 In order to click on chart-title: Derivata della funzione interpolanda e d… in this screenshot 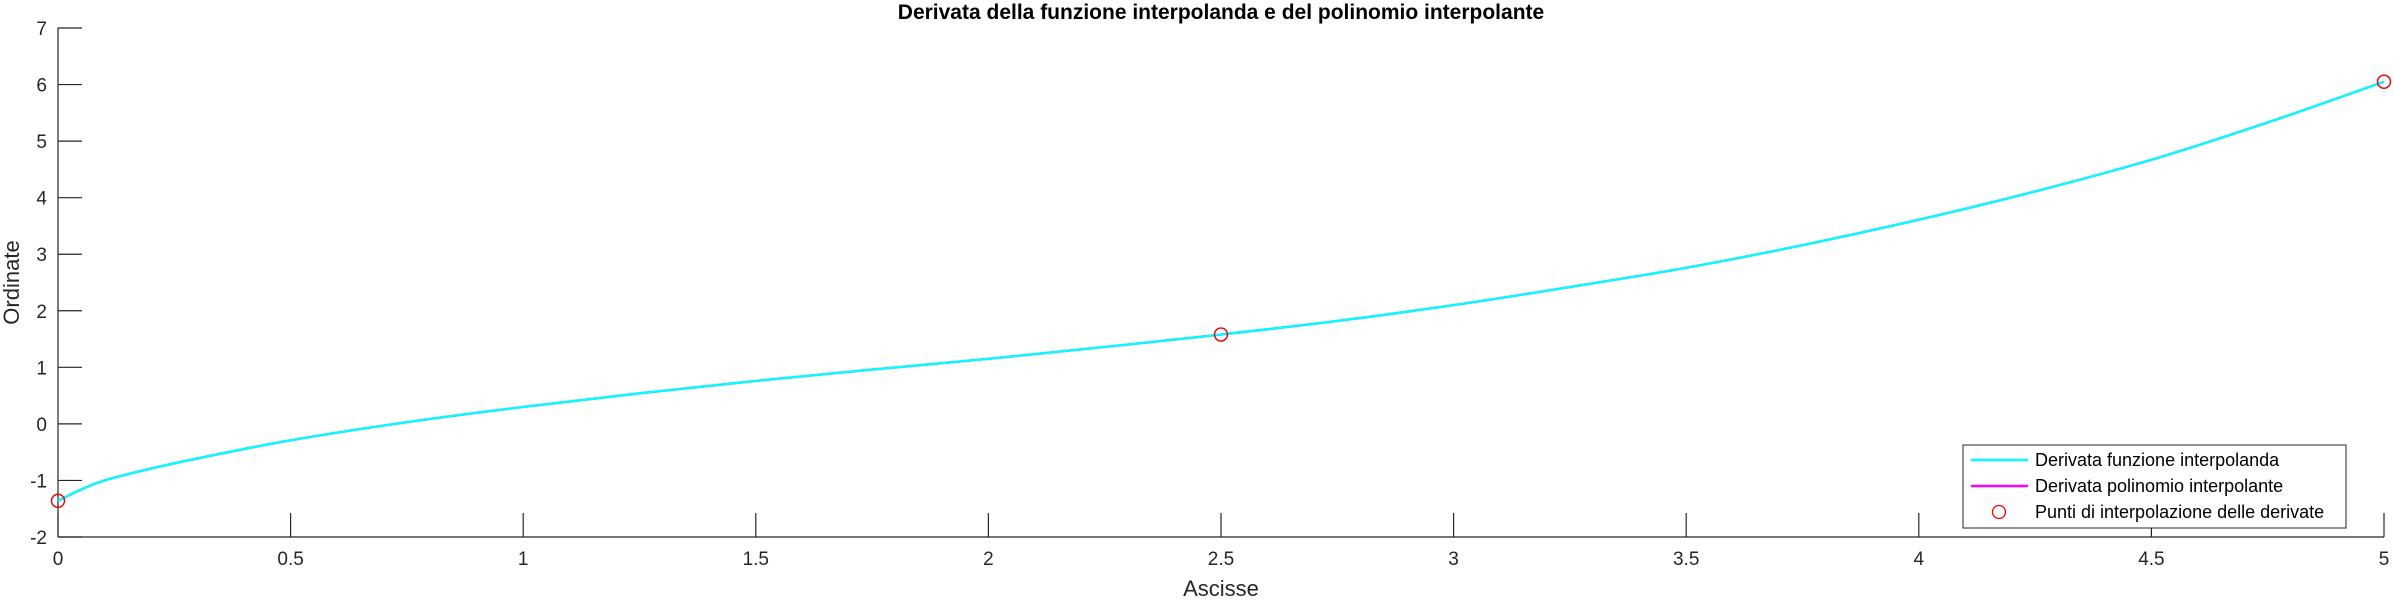, I will do `click(1221, 12)`.